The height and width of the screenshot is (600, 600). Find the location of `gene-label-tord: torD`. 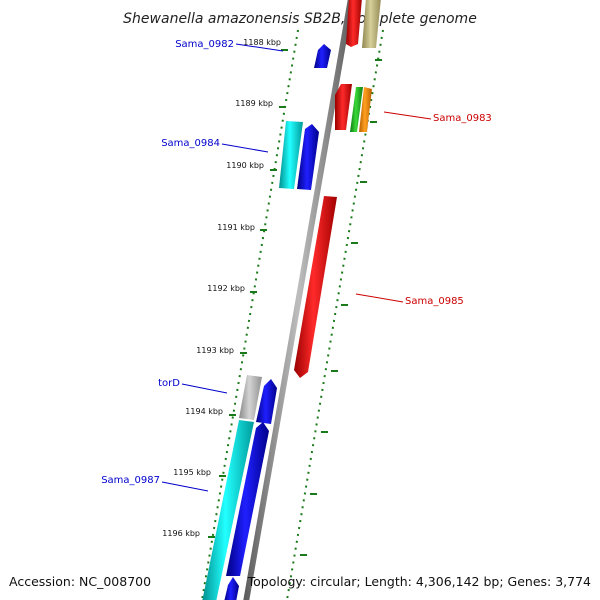

gene-label-tord: torD is located at coordinates (169, 383).